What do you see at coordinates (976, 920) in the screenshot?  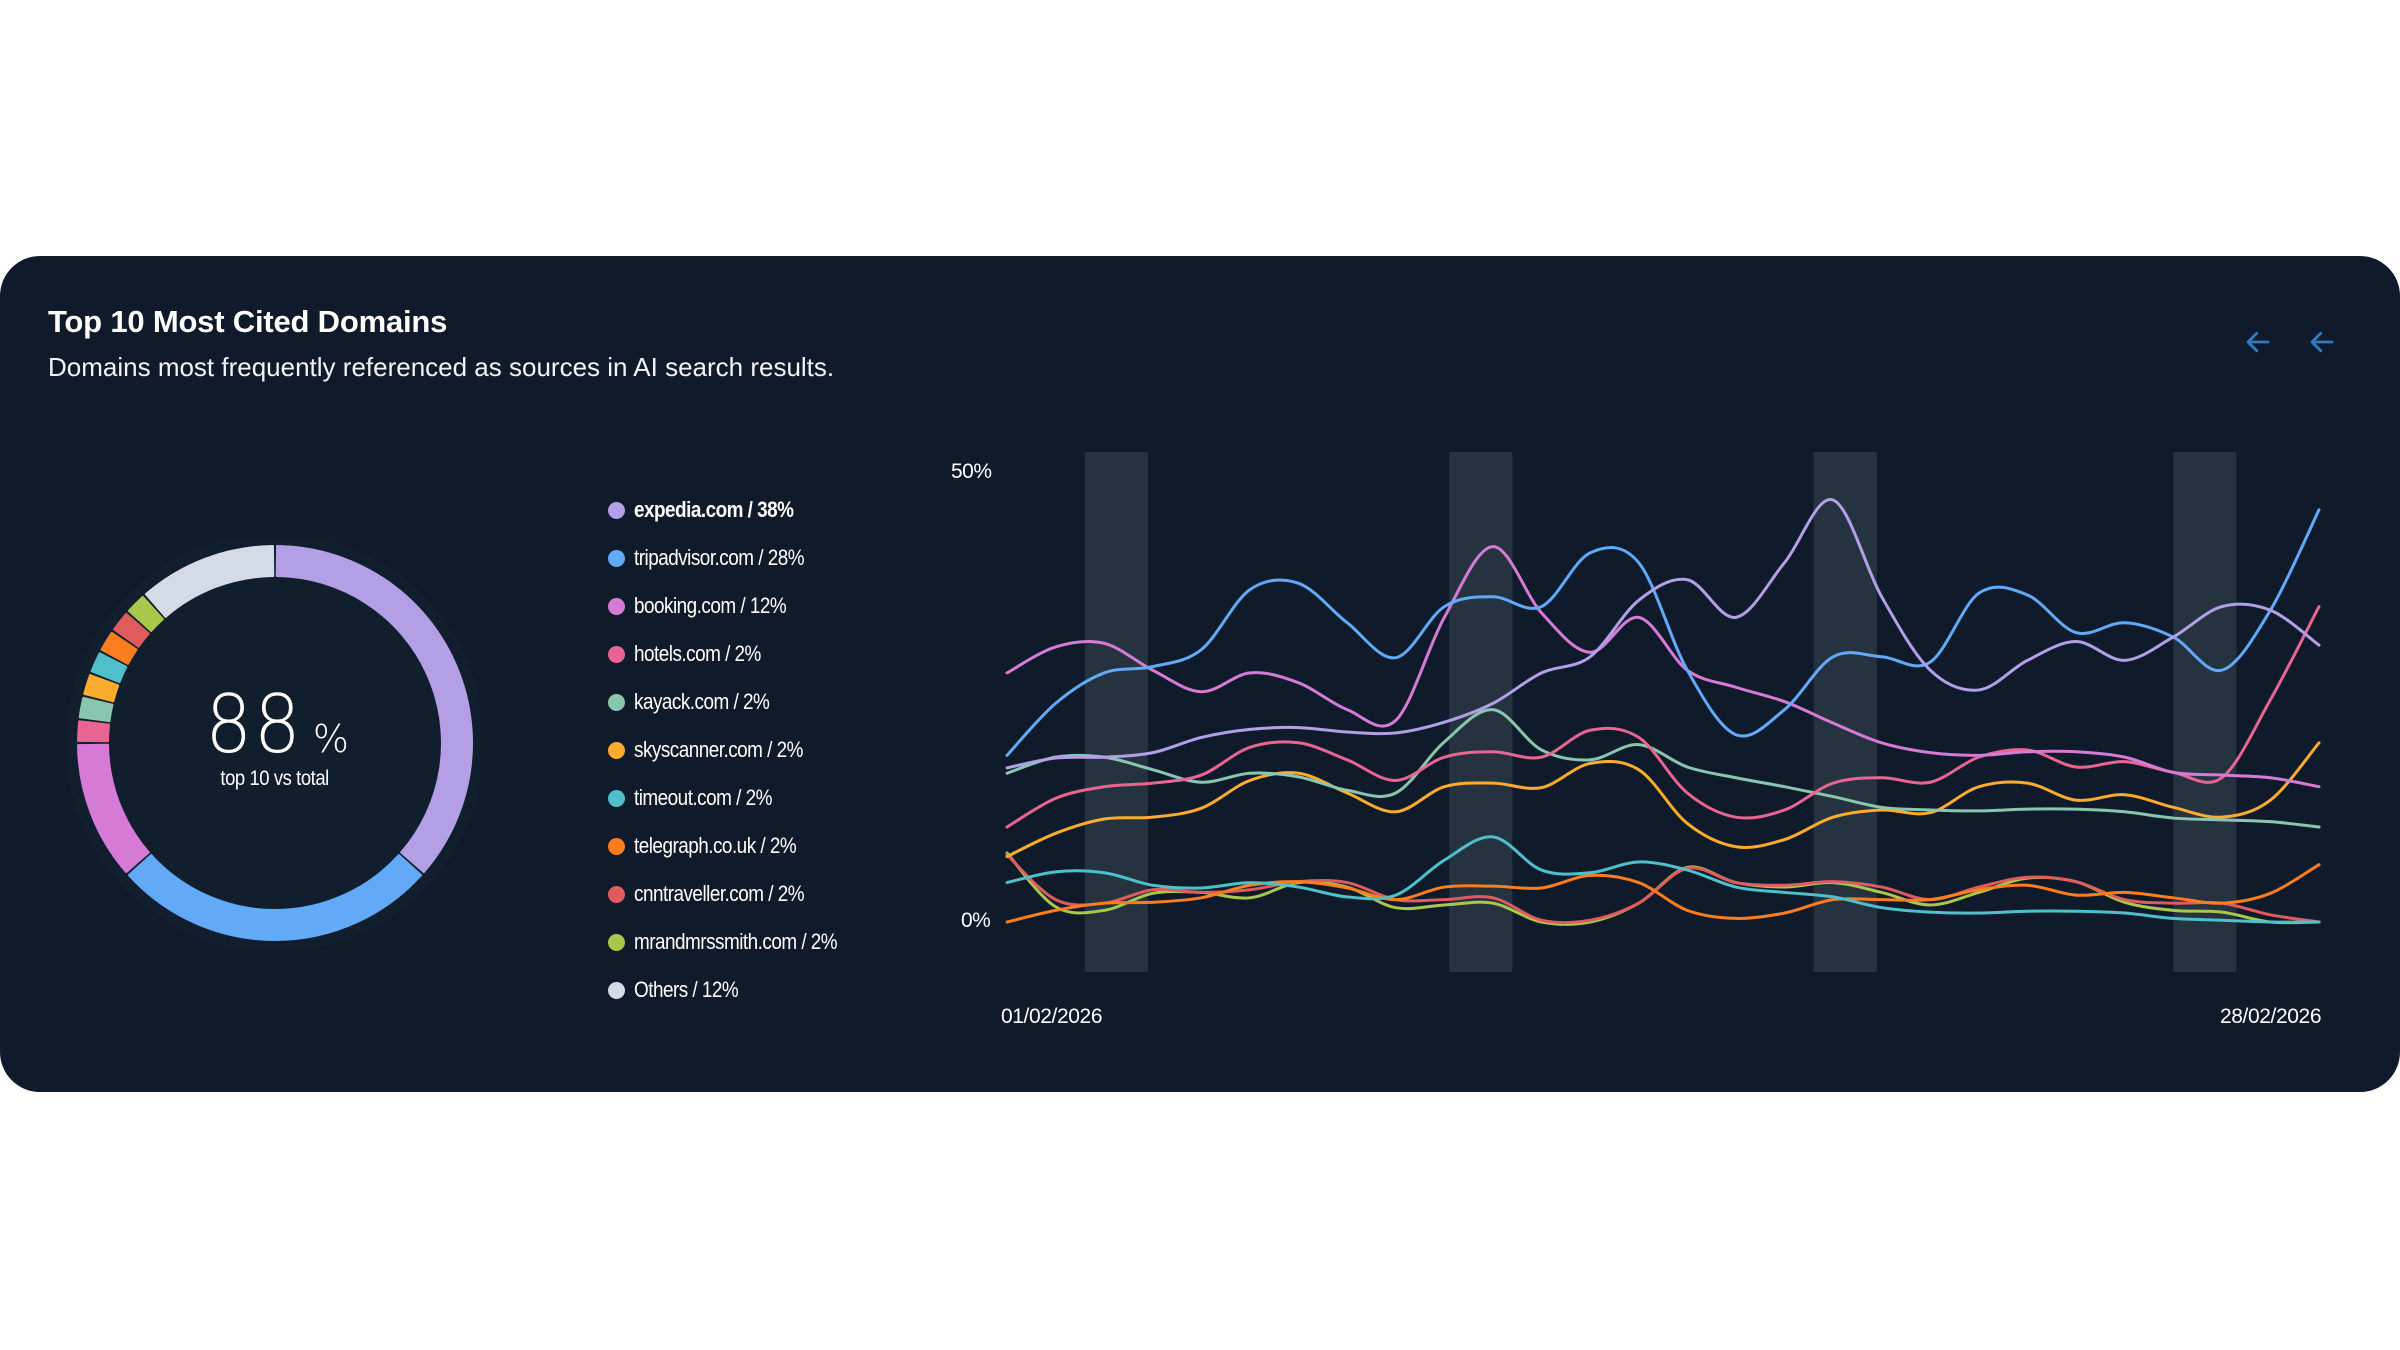 I see `y-tick-0: 0%` at bounding box center [976, 920].